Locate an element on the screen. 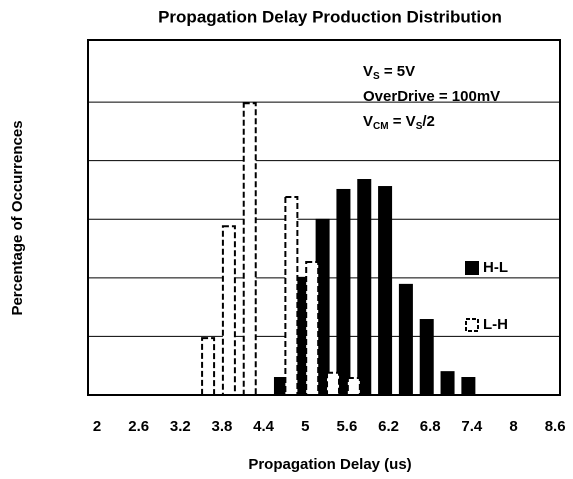 This screenshot has width=573, height=479. x-tick-label: 6.2 is located at coordinates (388, 426).